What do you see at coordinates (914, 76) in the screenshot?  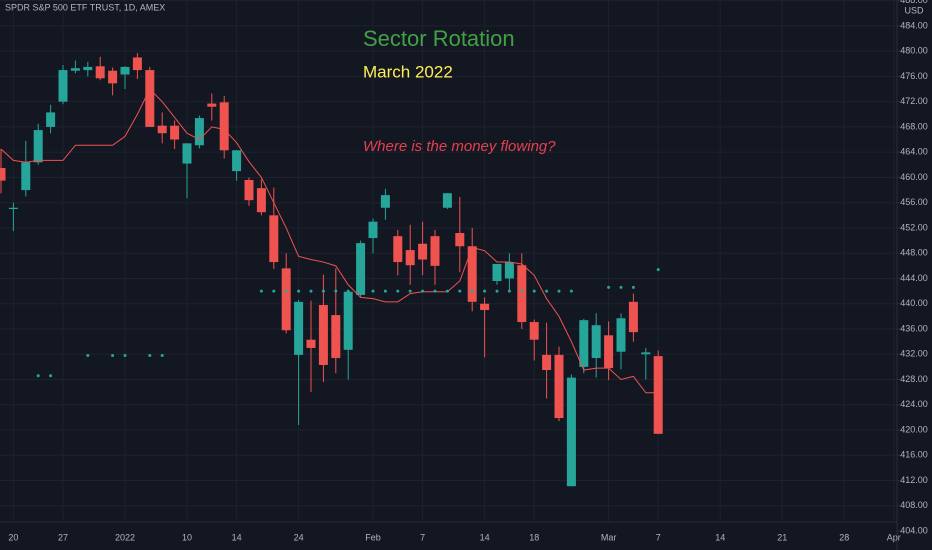 I see `y-tick-label: 476.00` at bounding box center [914, 76].